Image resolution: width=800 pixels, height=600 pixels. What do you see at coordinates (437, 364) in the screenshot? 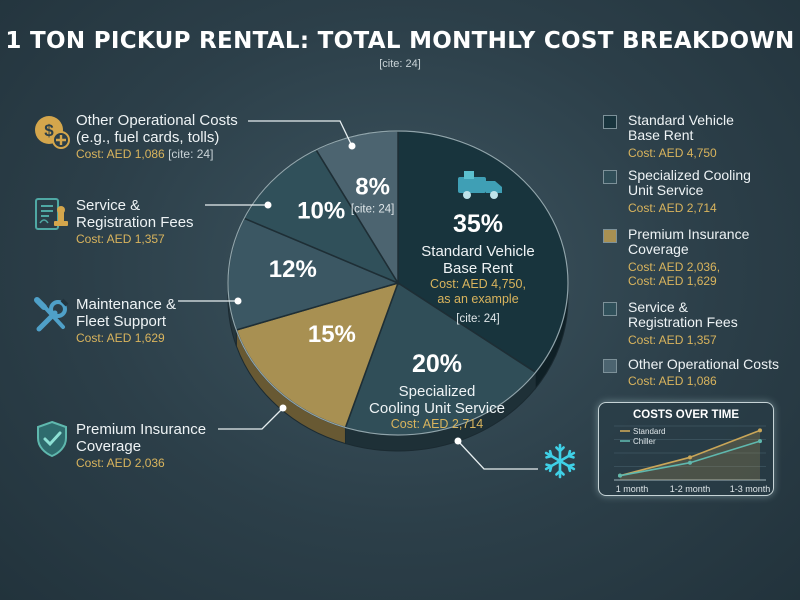
I see `pie-label-cooling: 20%` at bounding box center [437, 364].